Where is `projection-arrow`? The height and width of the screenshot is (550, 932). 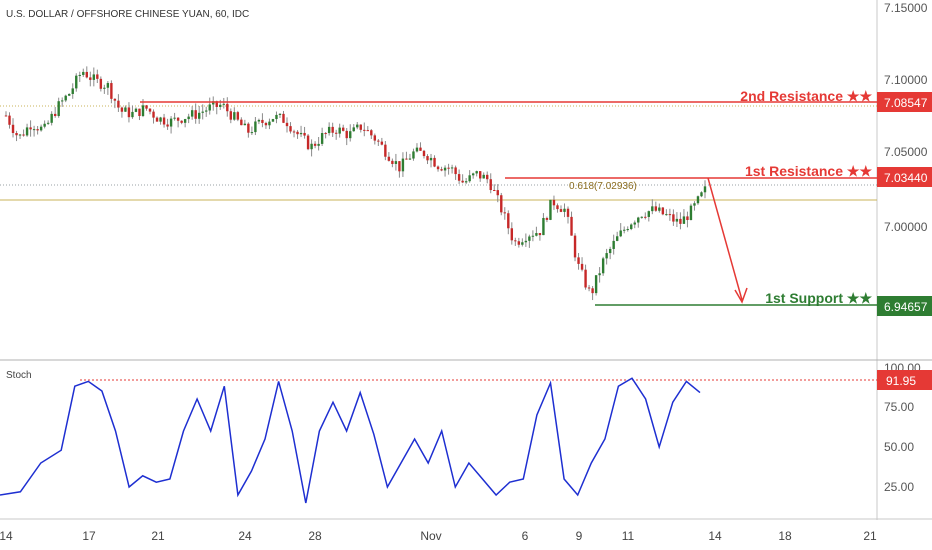
projection-arrow is located at coordinates (727, 240).